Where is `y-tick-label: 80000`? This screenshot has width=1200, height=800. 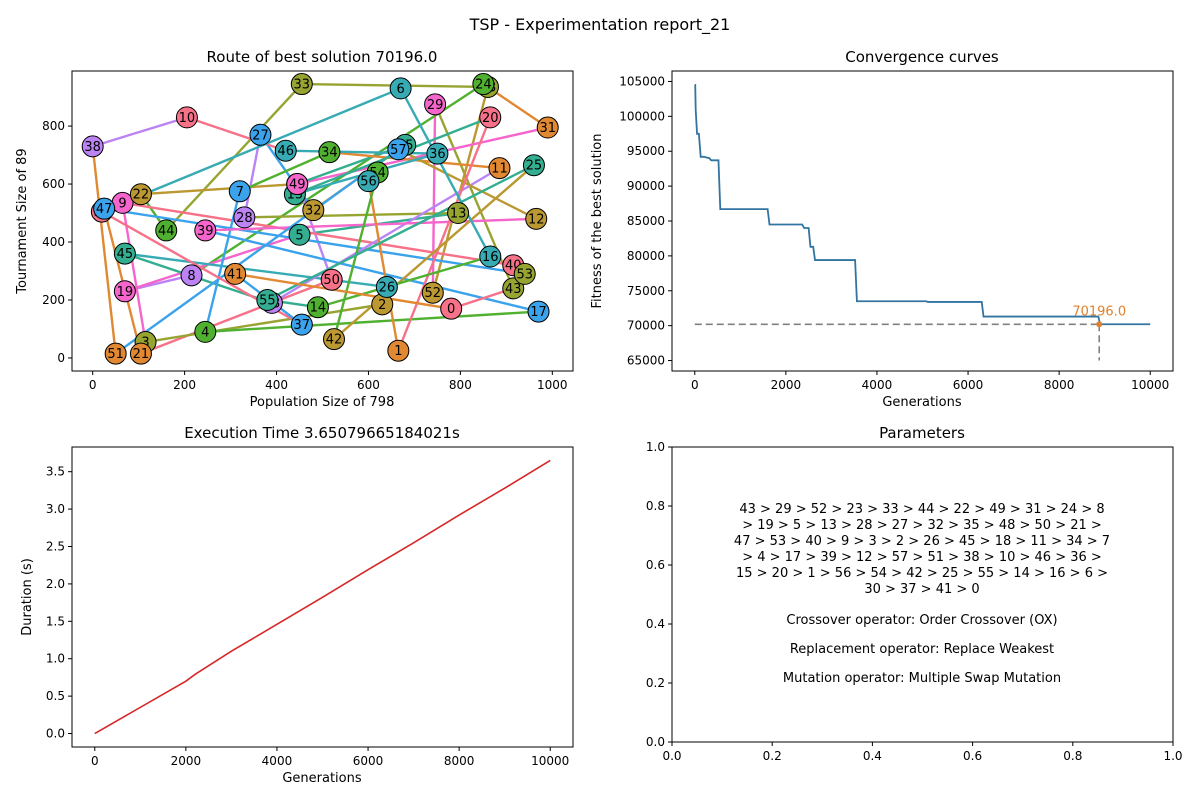
y-tick-label: 80000 is located at coordinates (646, 256).